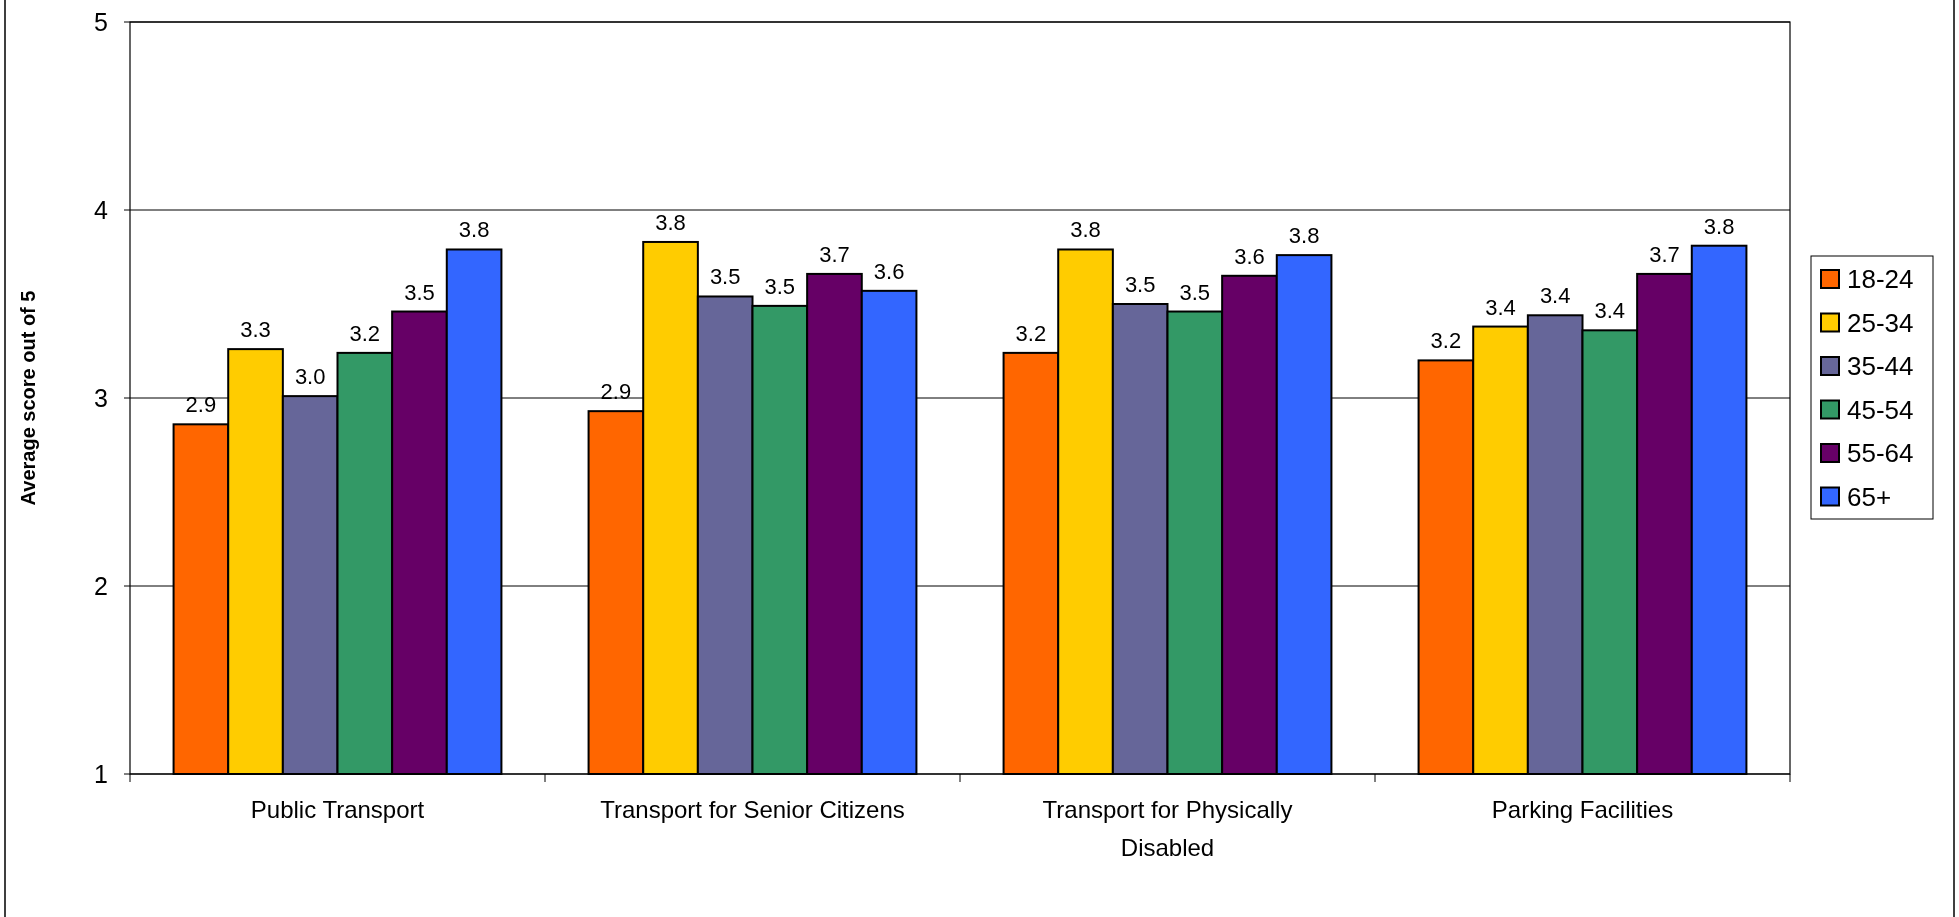  What do you see at coordinates (1167, 828) in the screenshot?
I see `x-tick-label: Transport for Physically Disabled` at bounding box center [1167, 828].